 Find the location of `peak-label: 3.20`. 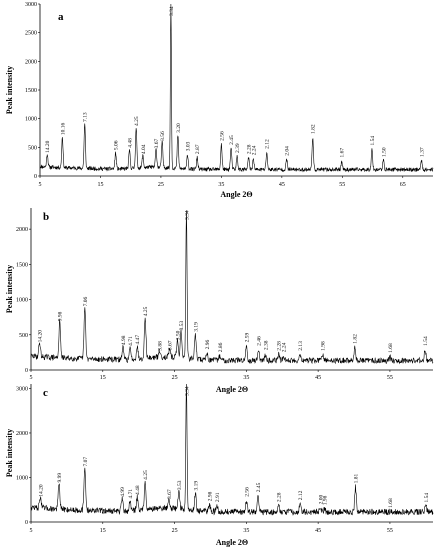

peak-label: 3.20 is located at coordinates (179, 128).